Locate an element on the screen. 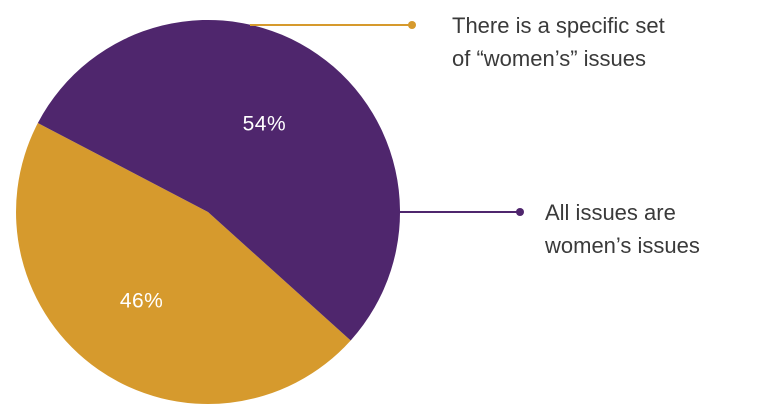  slice-value-label-1: 46% is located at coordinates (142, 300).